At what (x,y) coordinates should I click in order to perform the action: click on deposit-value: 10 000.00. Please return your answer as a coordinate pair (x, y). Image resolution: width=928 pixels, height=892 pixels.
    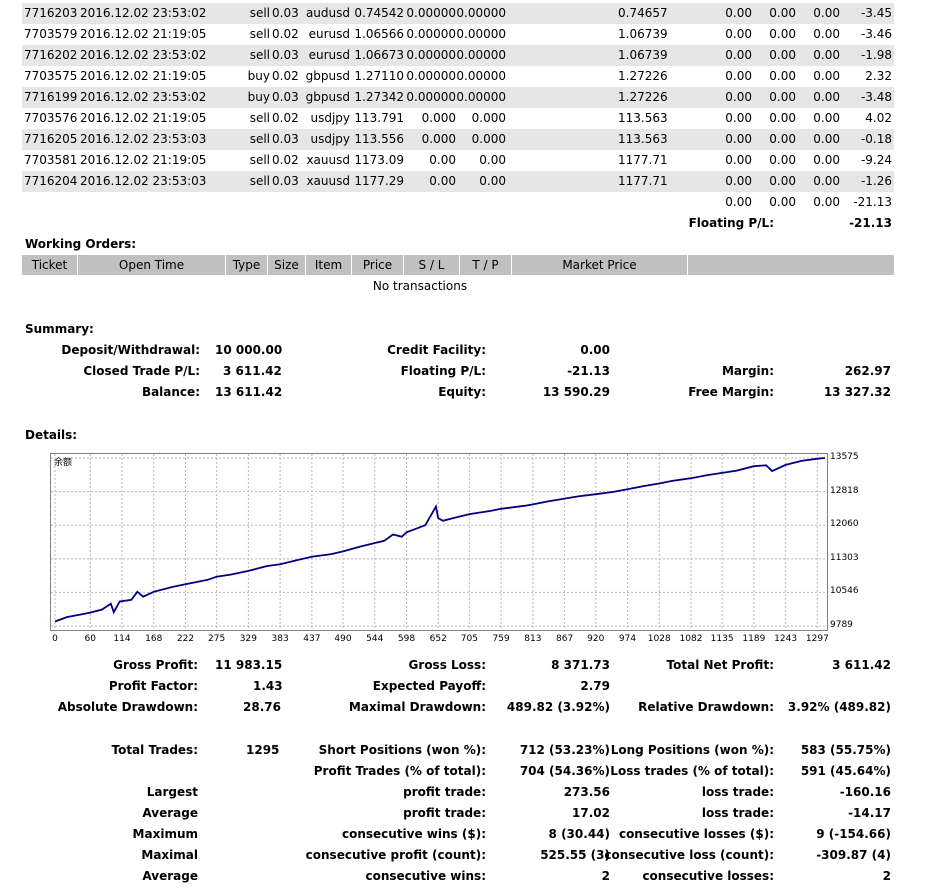
    Looking at the image, I should click on (249, 350).